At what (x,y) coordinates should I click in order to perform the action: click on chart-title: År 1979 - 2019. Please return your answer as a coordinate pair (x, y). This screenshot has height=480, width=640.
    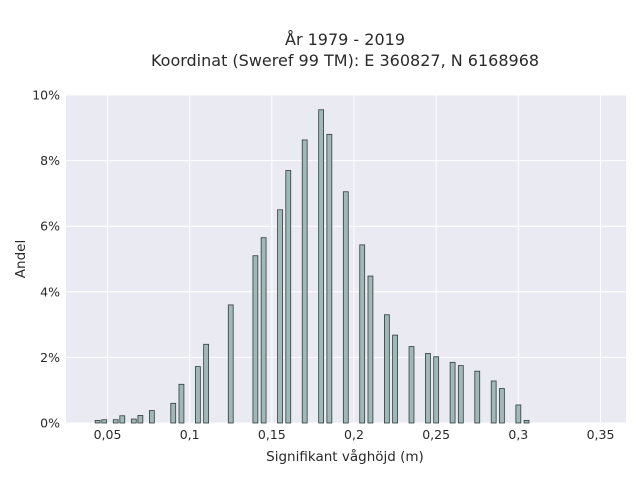
    Looking at the image, I should click on (345, 39).